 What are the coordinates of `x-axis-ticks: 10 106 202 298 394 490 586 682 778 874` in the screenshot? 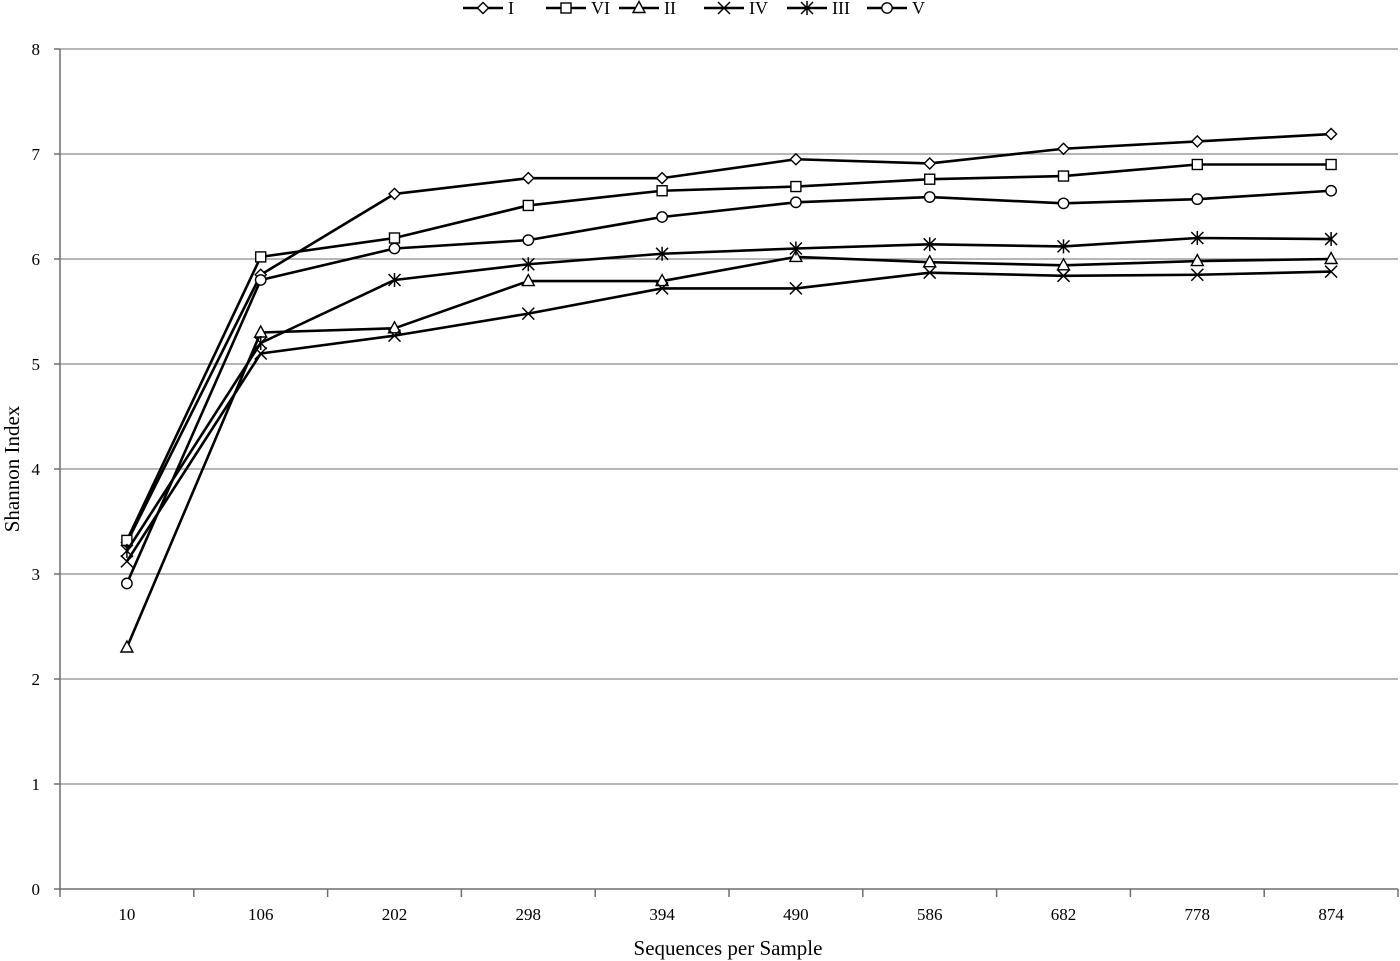 It's located at (731, 914).